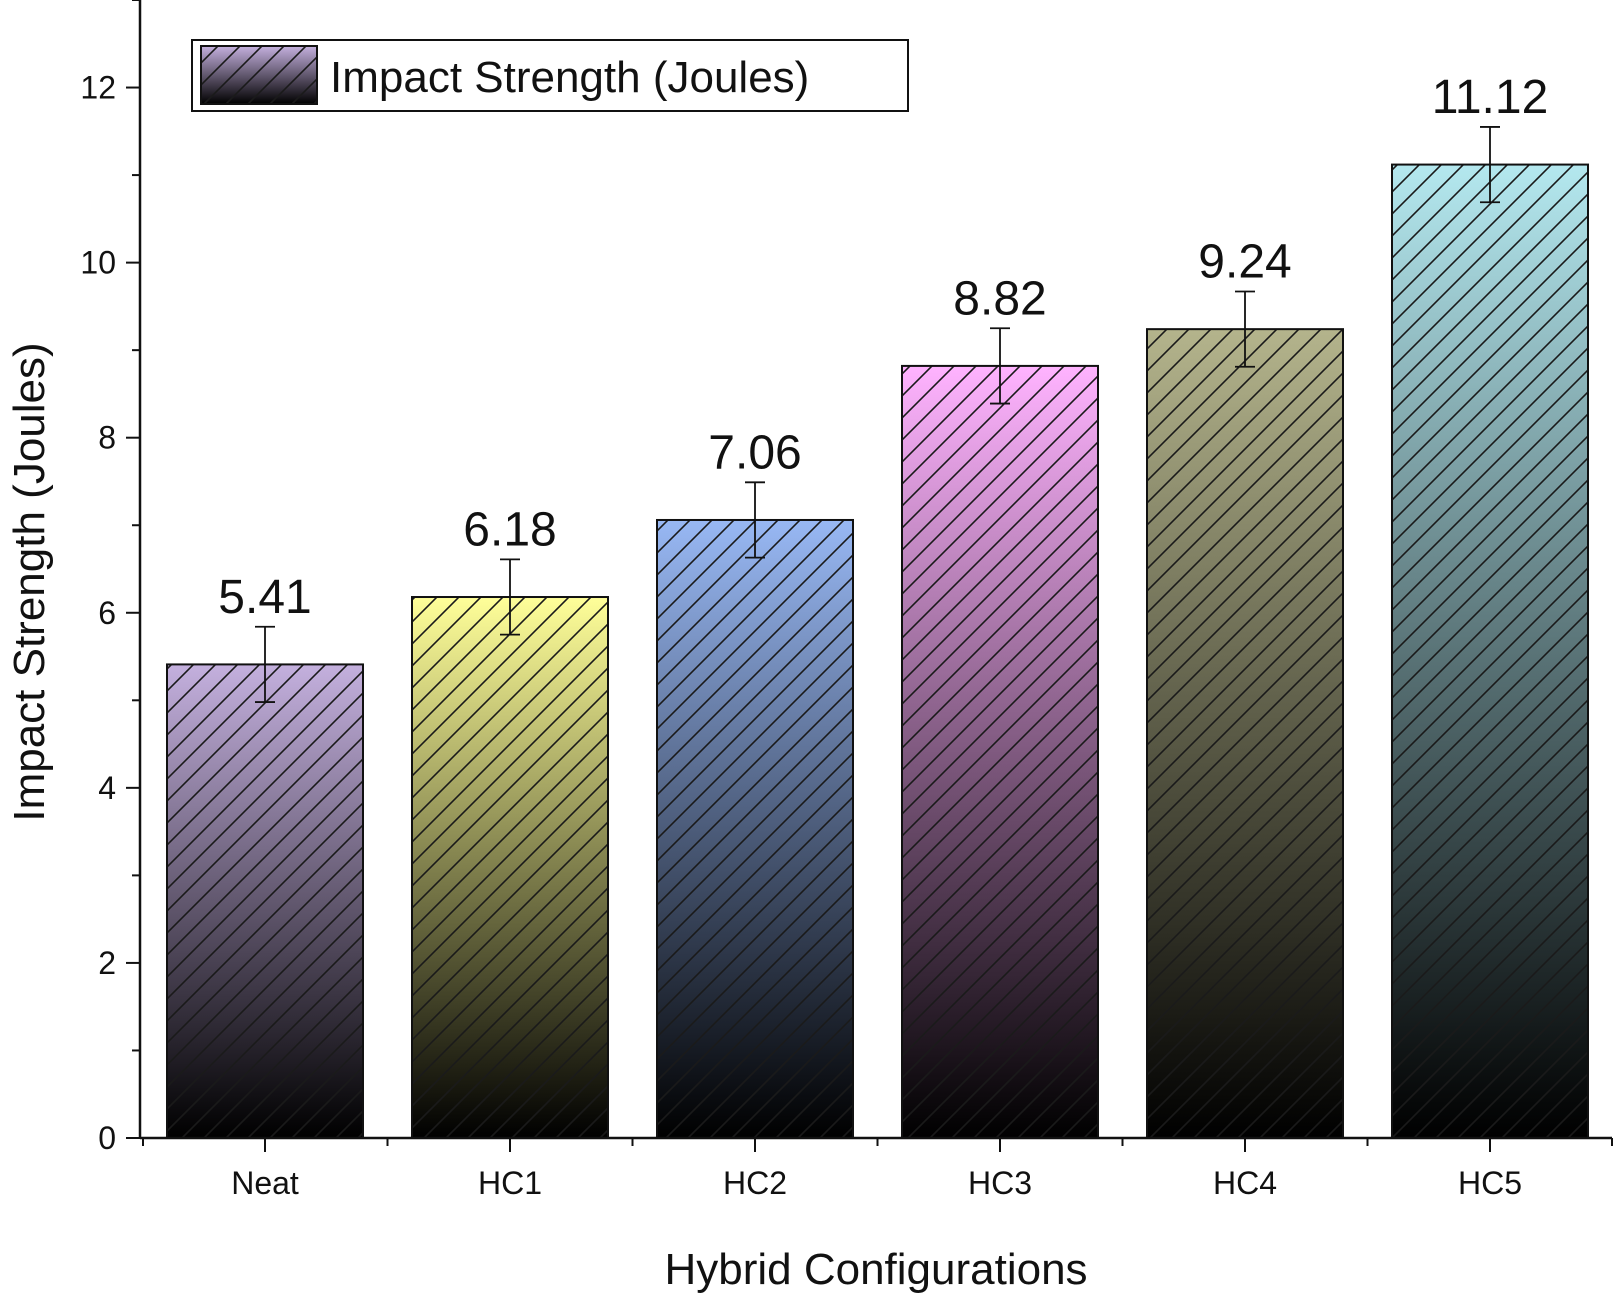 The image size is (1614, 1298). What do you see at coordinates (98, 88) in the screenshot?
I see `y-tick-label: 12` at bounding box center [98, 88].